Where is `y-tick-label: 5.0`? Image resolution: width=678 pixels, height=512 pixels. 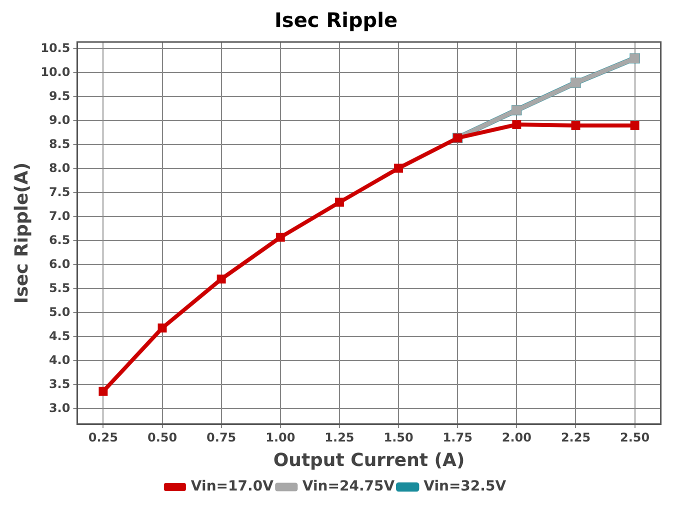 y-tick-label: 5.0 is located at coordinates (59, 311).